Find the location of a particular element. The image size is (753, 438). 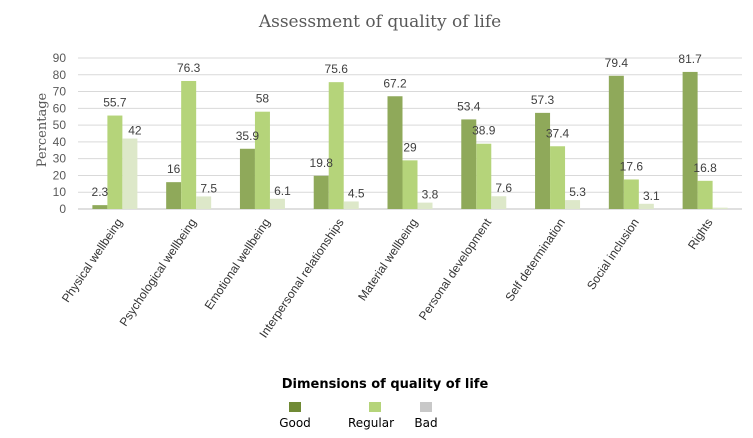

data-label: 38.9 is located at coordinates (484, 131).